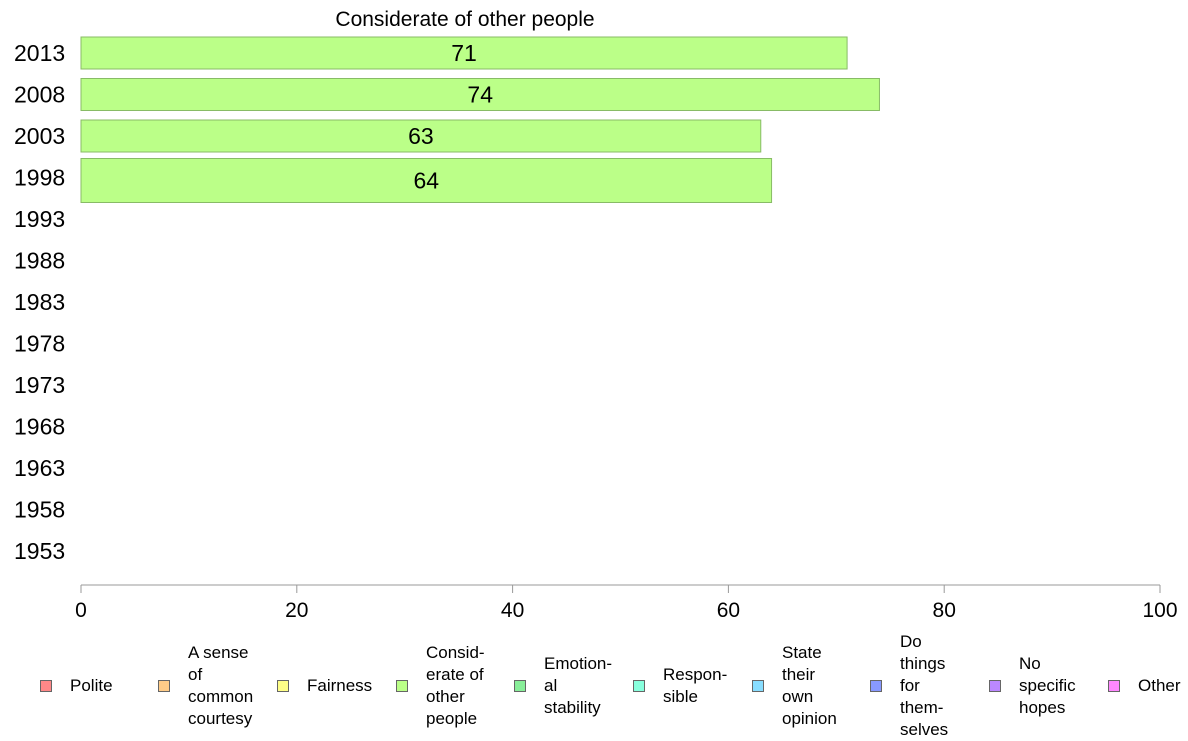 Image resolution: width=1188 pixels, height=741 pixels. What do you see at coordinates (81, 610) in the screenshot?
I see `x-tick-label: 0` at bounding box center [81, 610].